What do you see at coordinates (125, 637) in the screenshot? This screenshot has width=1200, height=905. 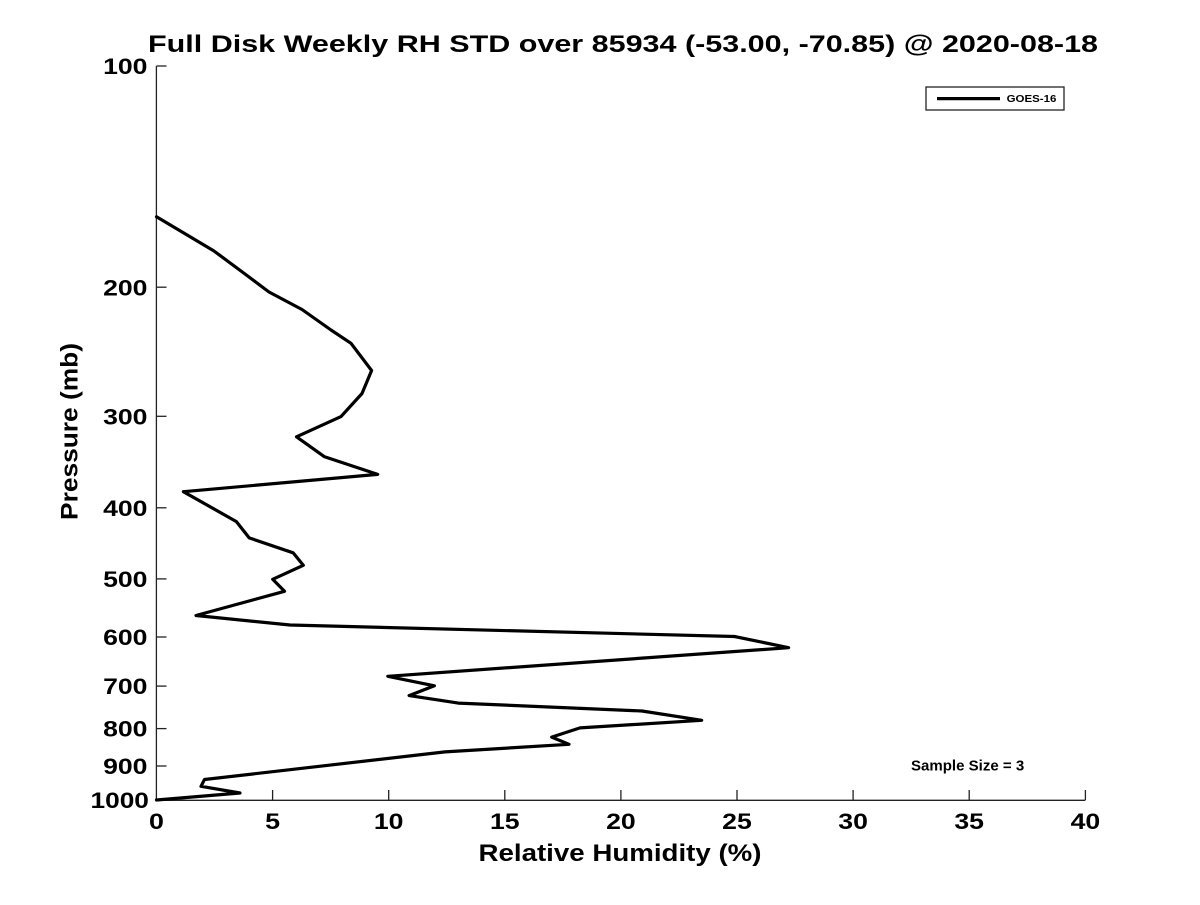 I see `svg-text: 600` at bounding box center [125, 637].